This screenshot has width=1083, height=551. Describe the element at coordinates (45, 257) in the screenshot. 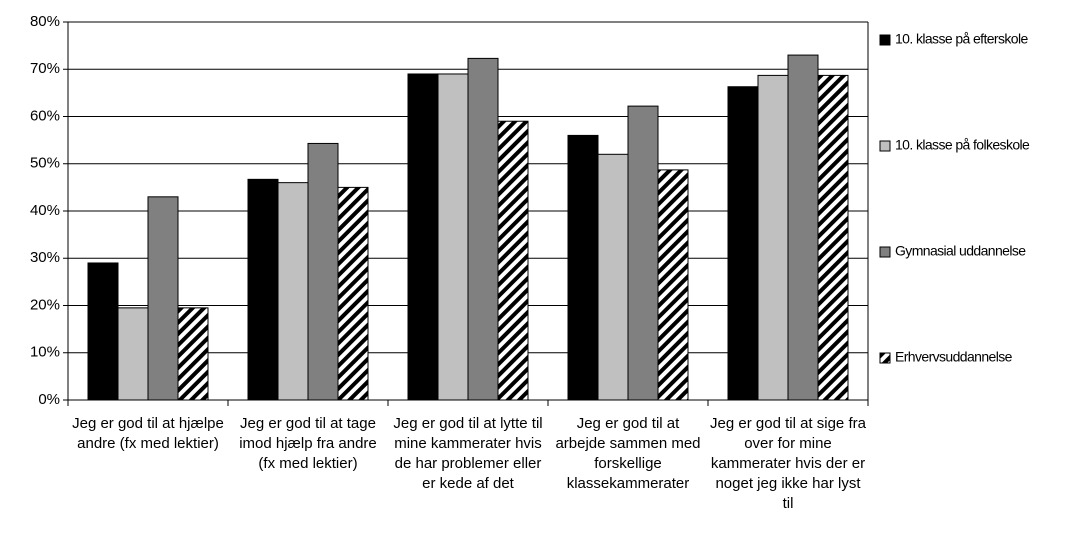

I see `y-tick-label: 30%` at that location.